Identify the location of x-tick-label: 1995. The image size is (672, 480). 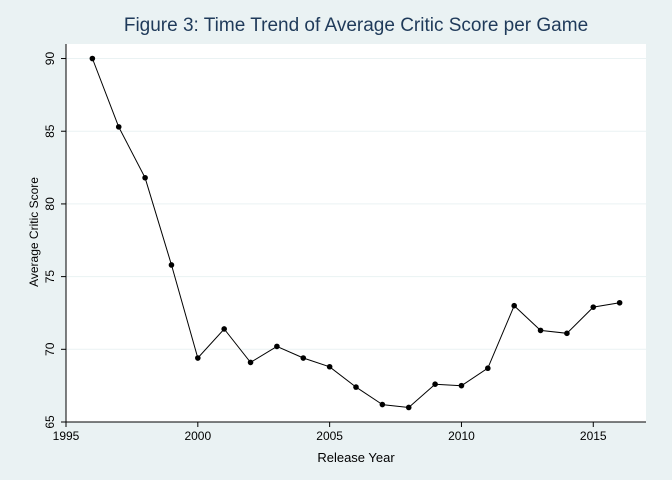
(66, 436).